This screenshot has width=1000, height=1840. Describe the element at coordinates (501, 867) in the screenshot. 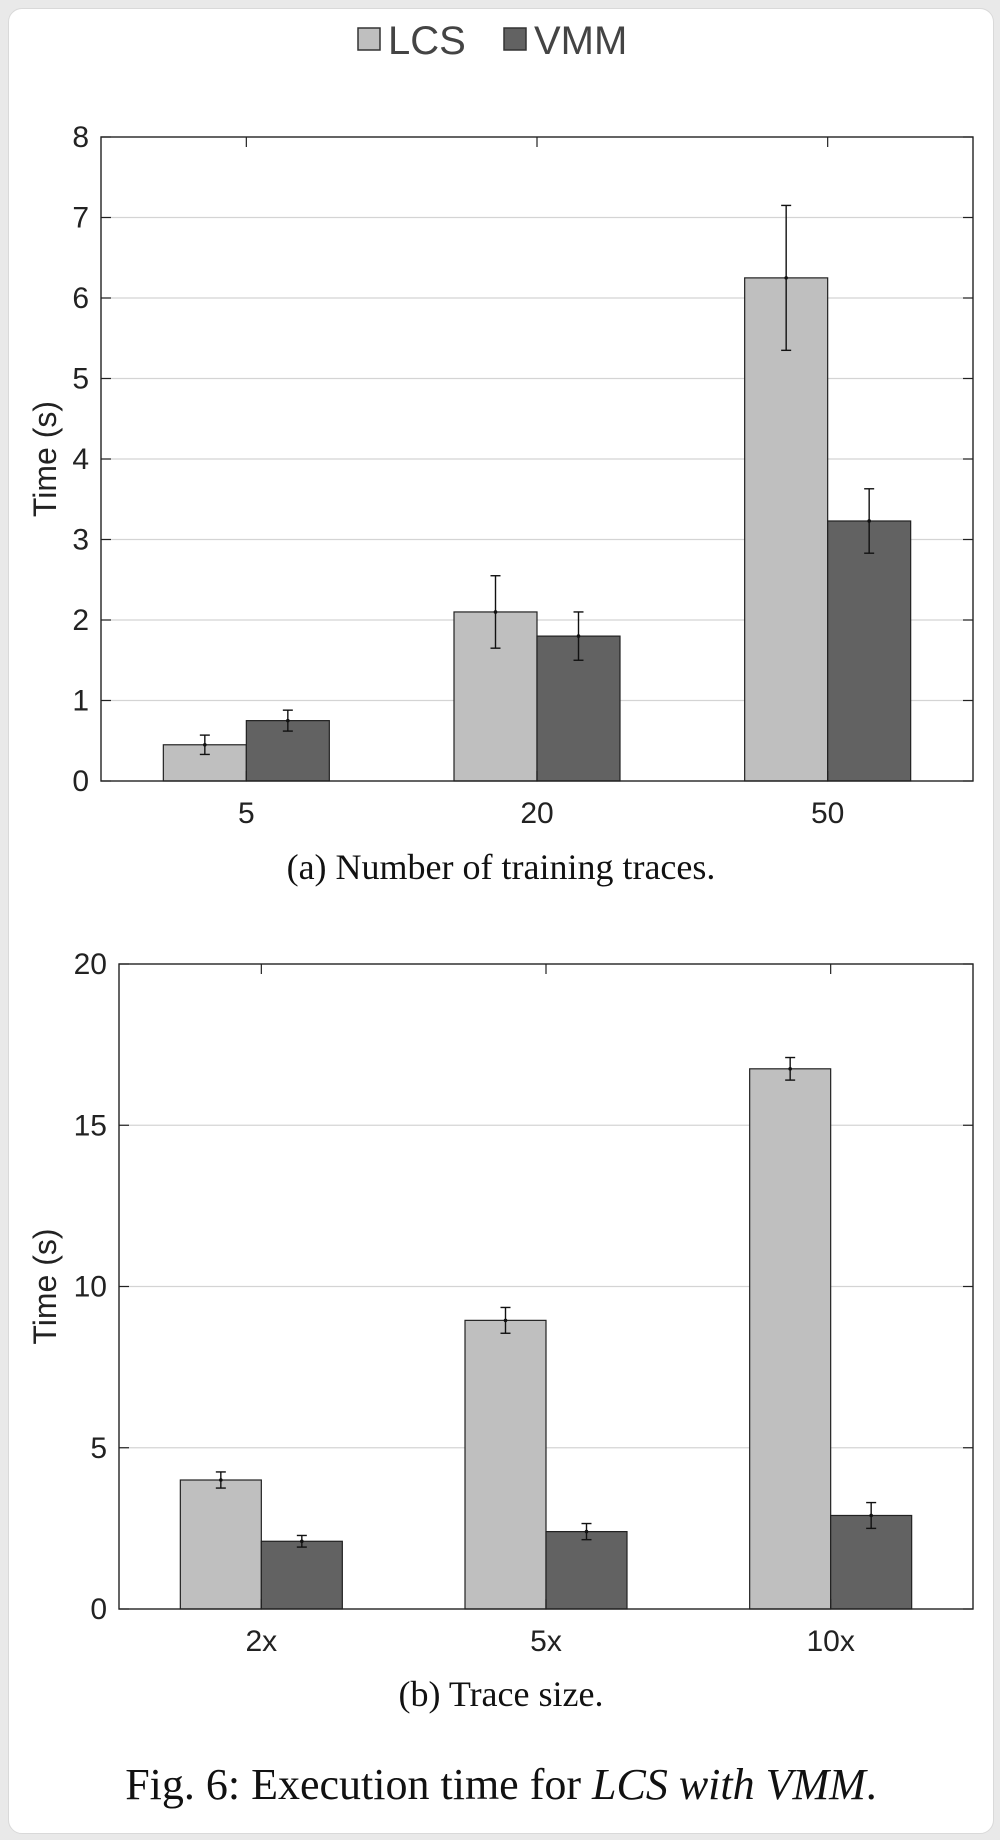

I see `subcaption-a: (a) Number of training traces.` at that location.